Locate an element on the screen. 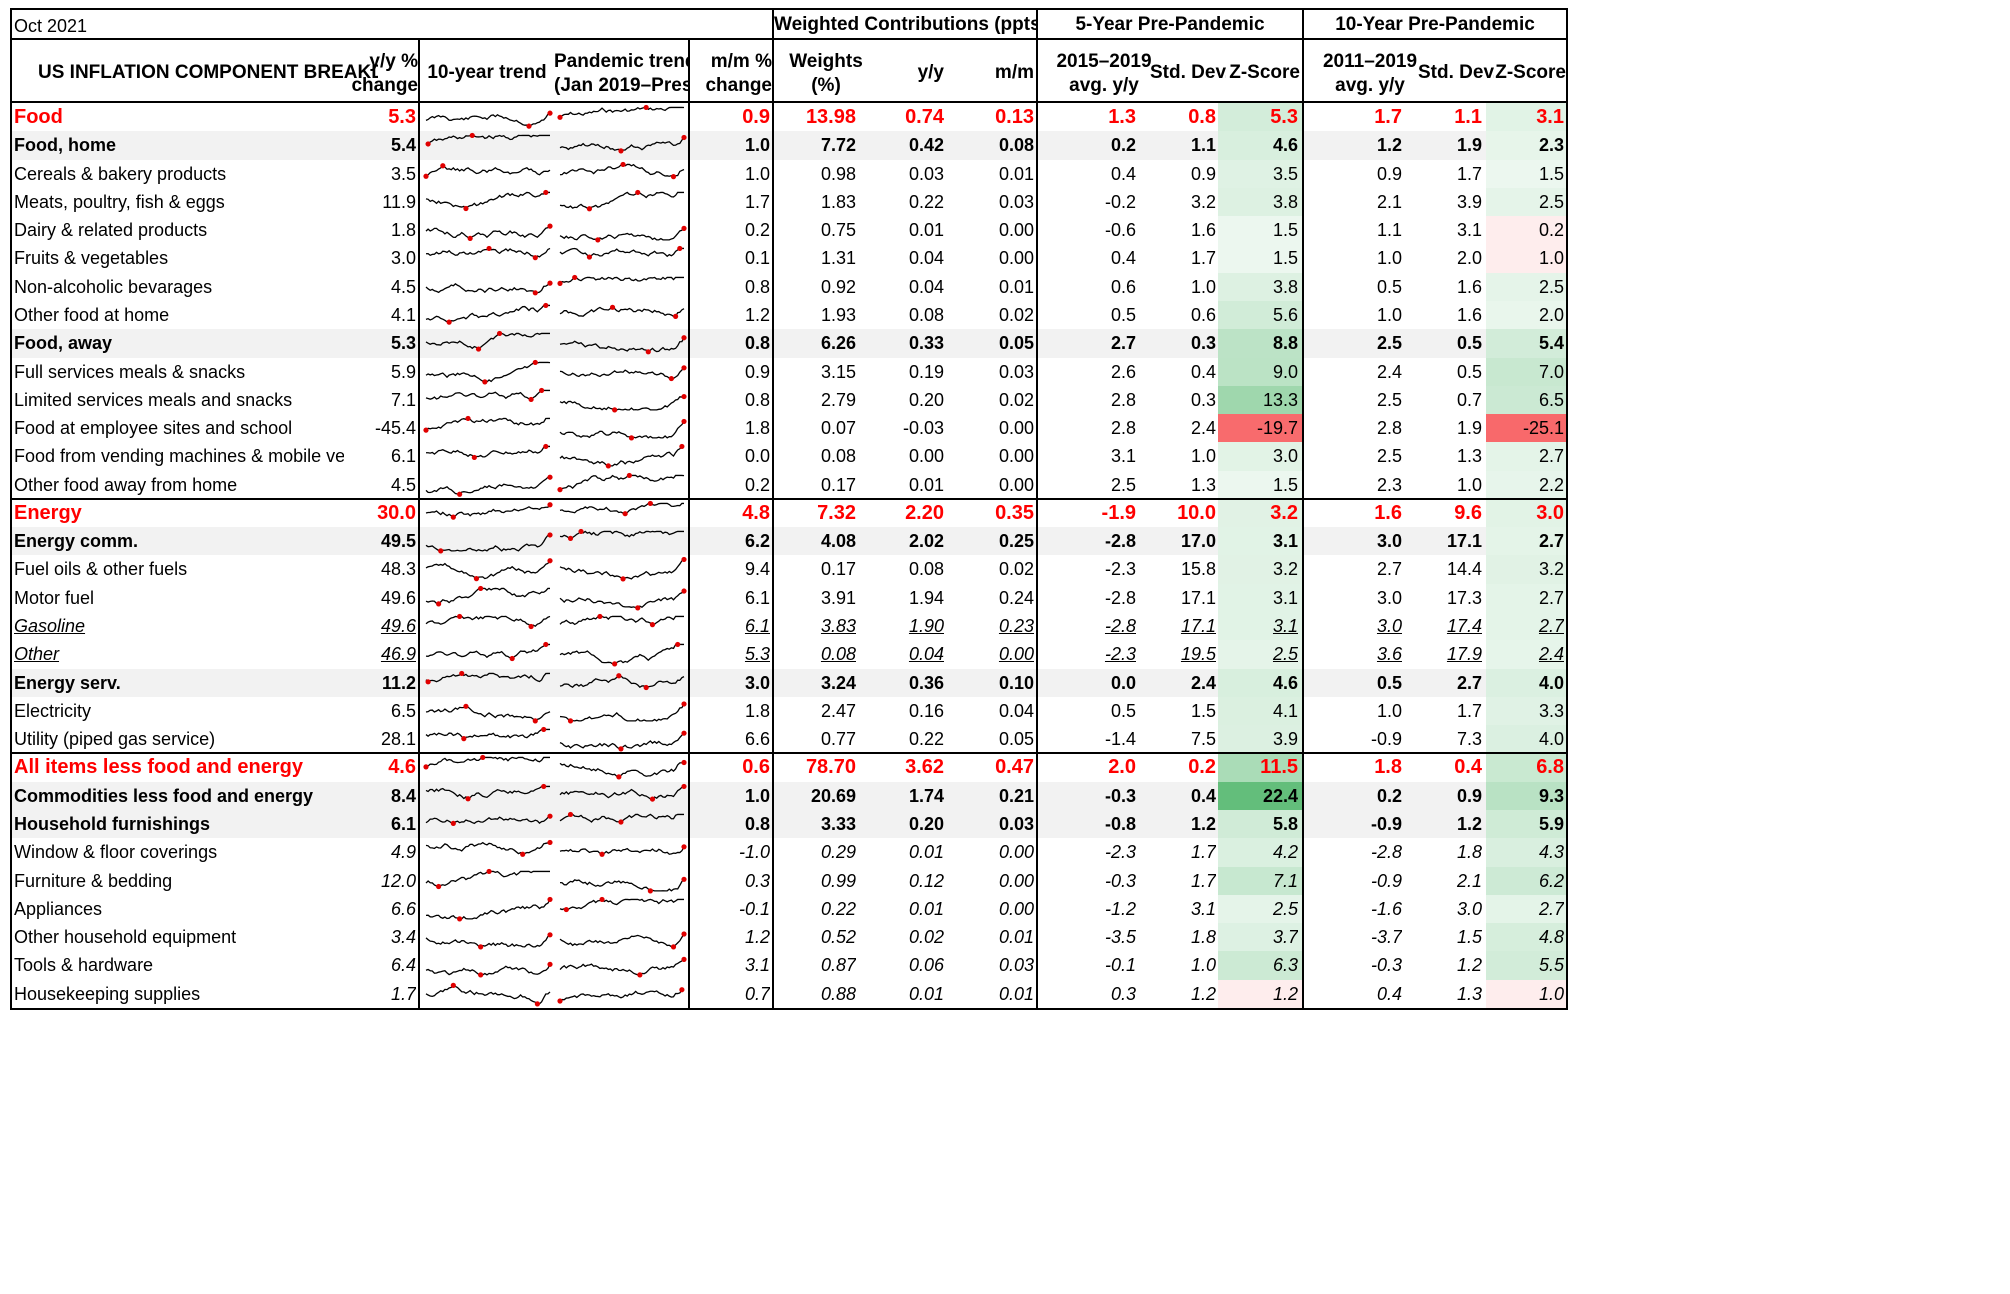 This screenshot has height=1294, width=2010. std-dev-5y: 1.1 is located at coordinates (1178, 146).